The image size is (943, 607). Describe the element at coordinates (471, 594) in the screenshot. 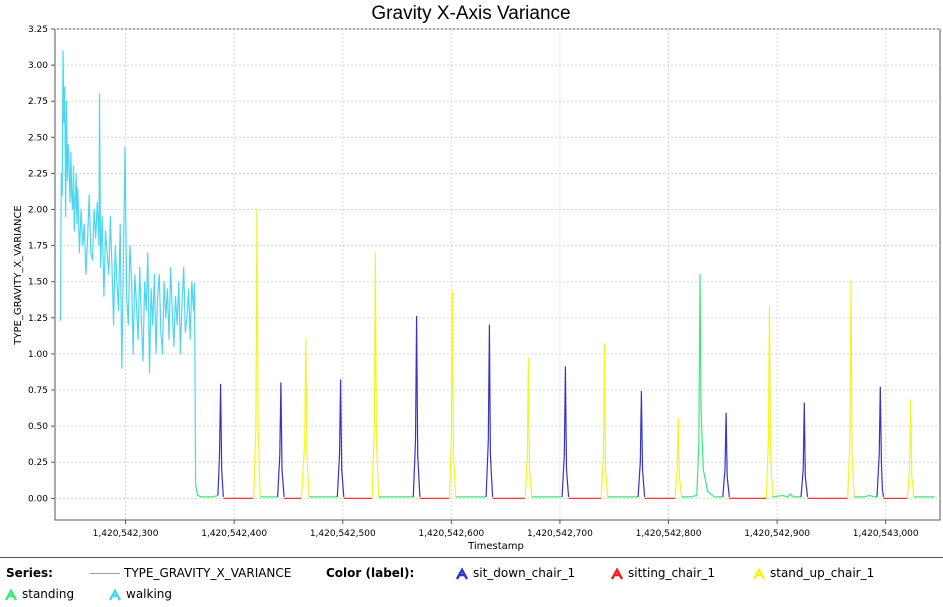

I see `legend-row-2: standing walking` at that location.